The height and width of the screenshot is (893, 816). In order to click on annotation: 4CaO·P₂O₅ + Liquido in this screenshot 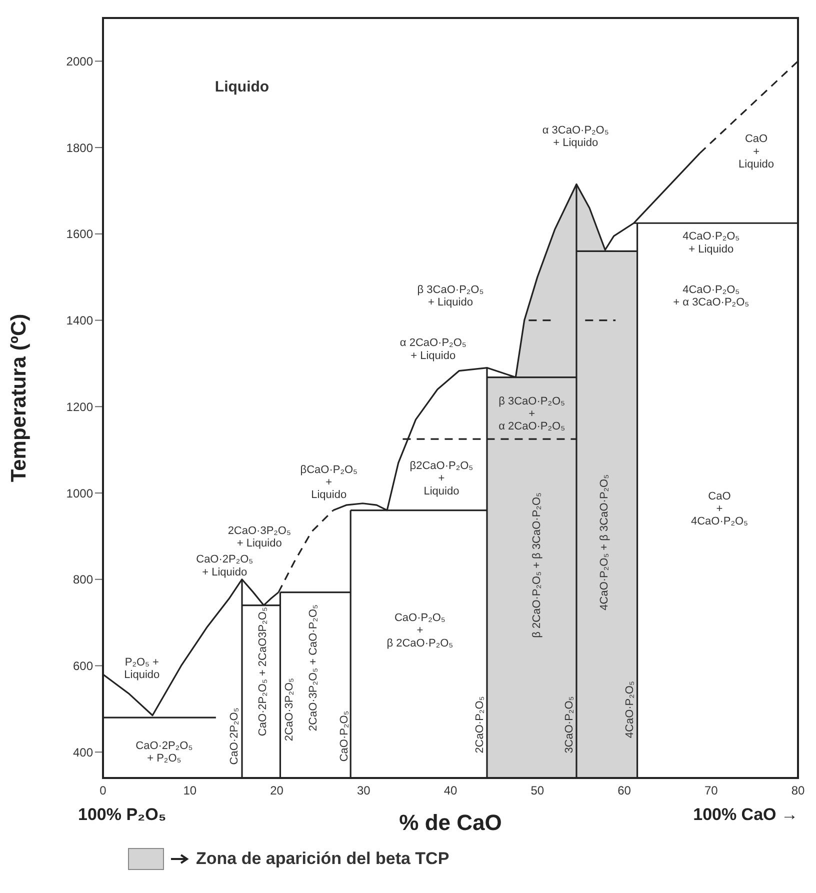, I will do `click(711, 243)`.